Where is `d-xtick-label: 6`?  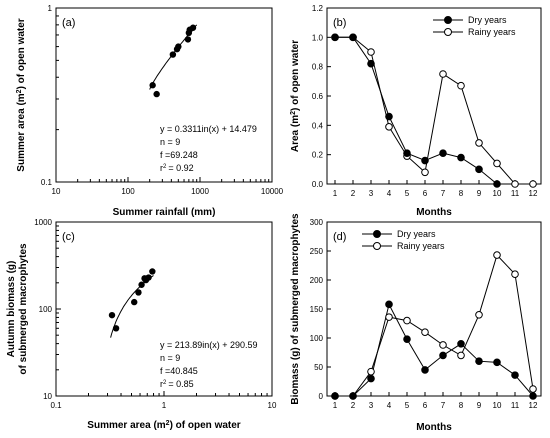 d-xtick-label: 6 is located at coordinates (425, 405).